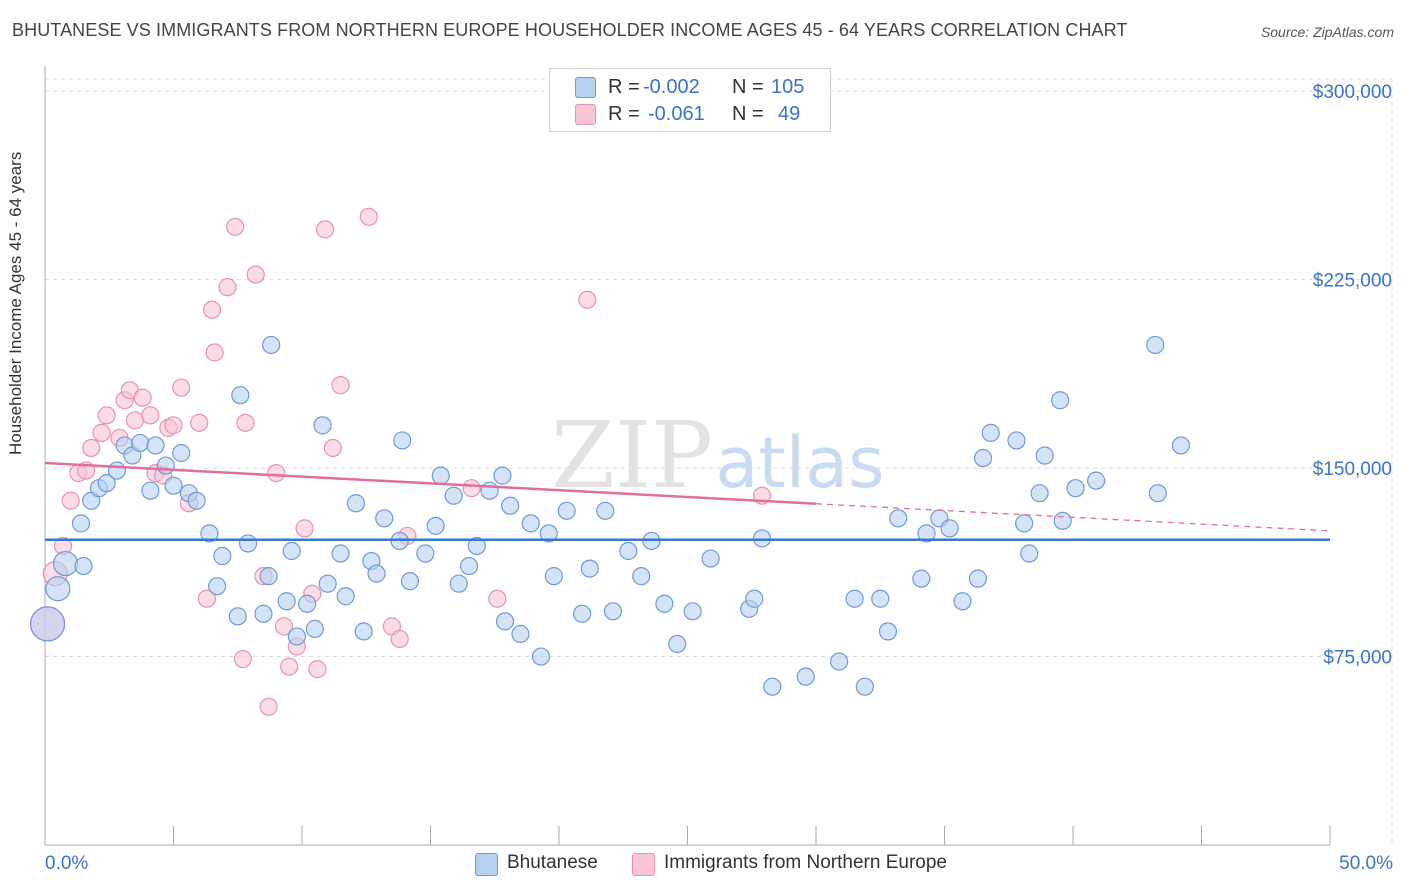 This screenshot has height=892, width=1406. What do you see at coordinates (1073, 517) in the screenshot?
I see `trend-line-northern-europe-dashed` at bounding box center [1073, 517].